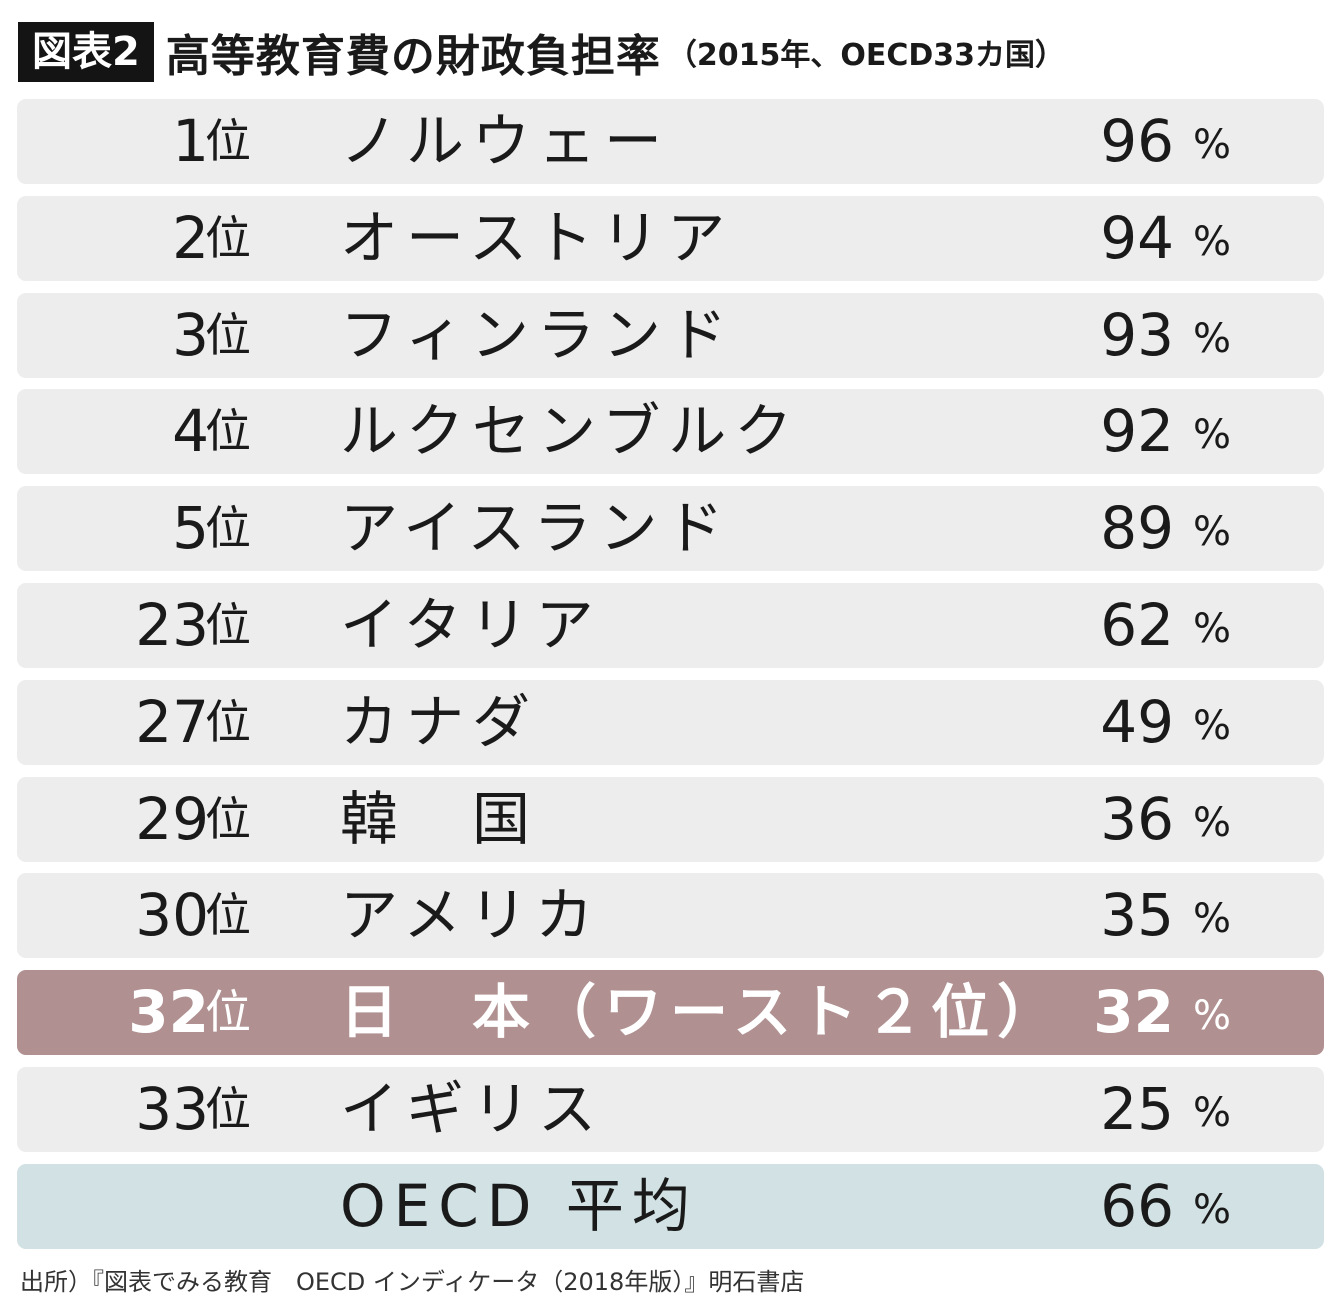 The width and height of the screenshot is (1340, 1311). I want to click on ratio-value: 89, so click(1137, 528).